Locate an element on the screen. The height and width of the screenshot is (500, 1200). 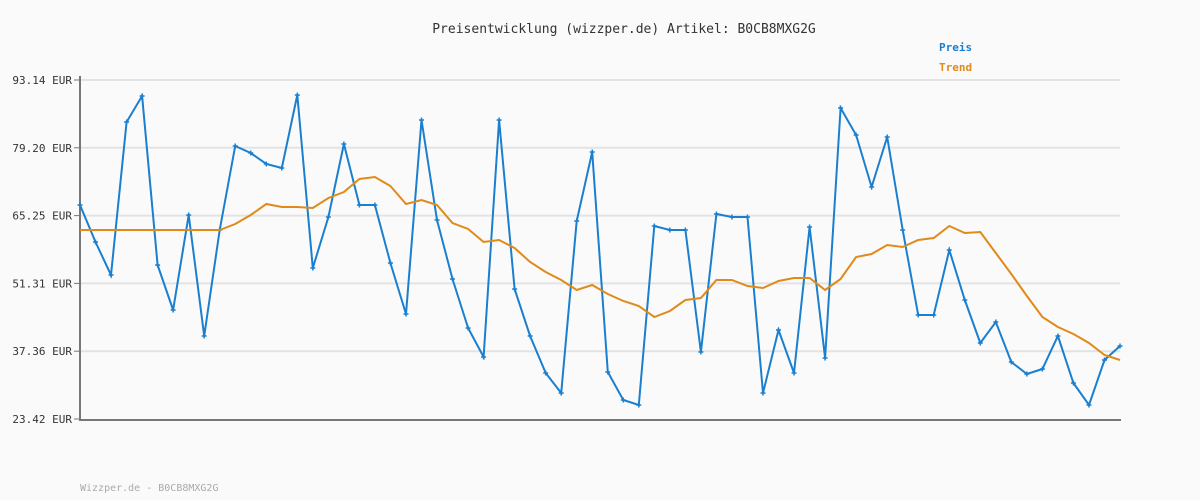
ytick-label: 65.25 EUR is located at coordinates (42, 216).